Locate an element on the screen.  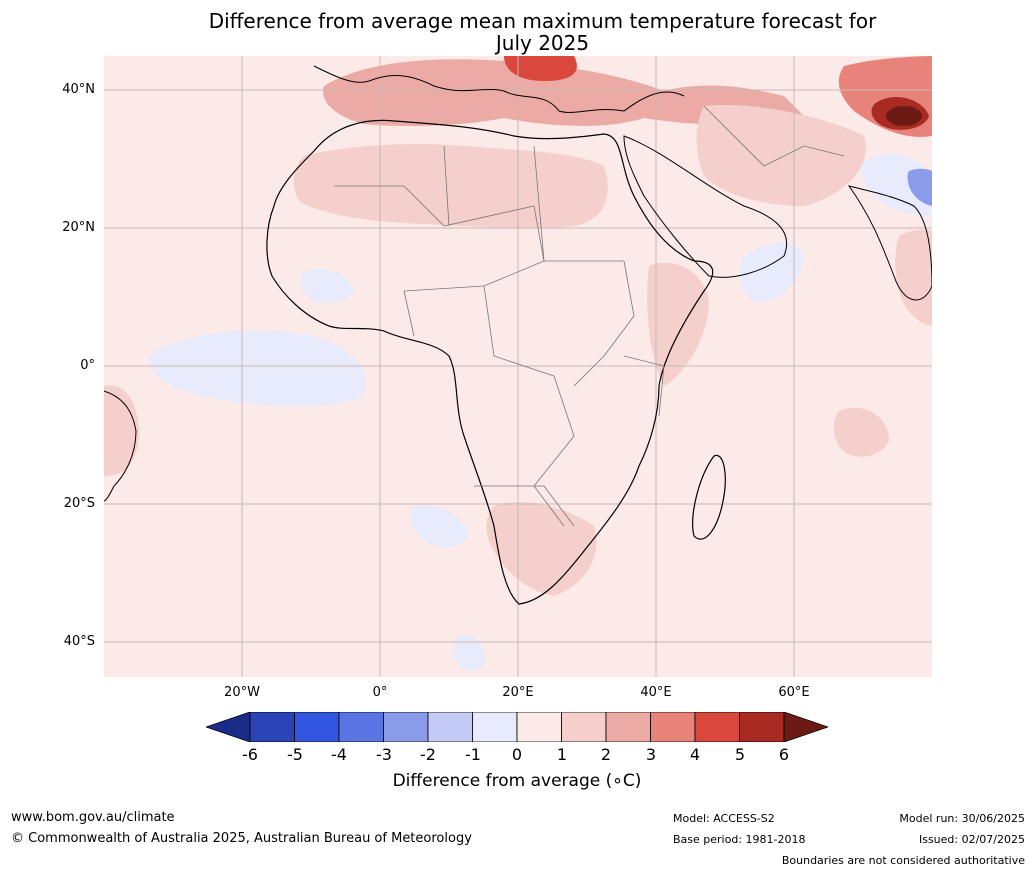
hot-core-tarim is located at coordinates (904, 116).